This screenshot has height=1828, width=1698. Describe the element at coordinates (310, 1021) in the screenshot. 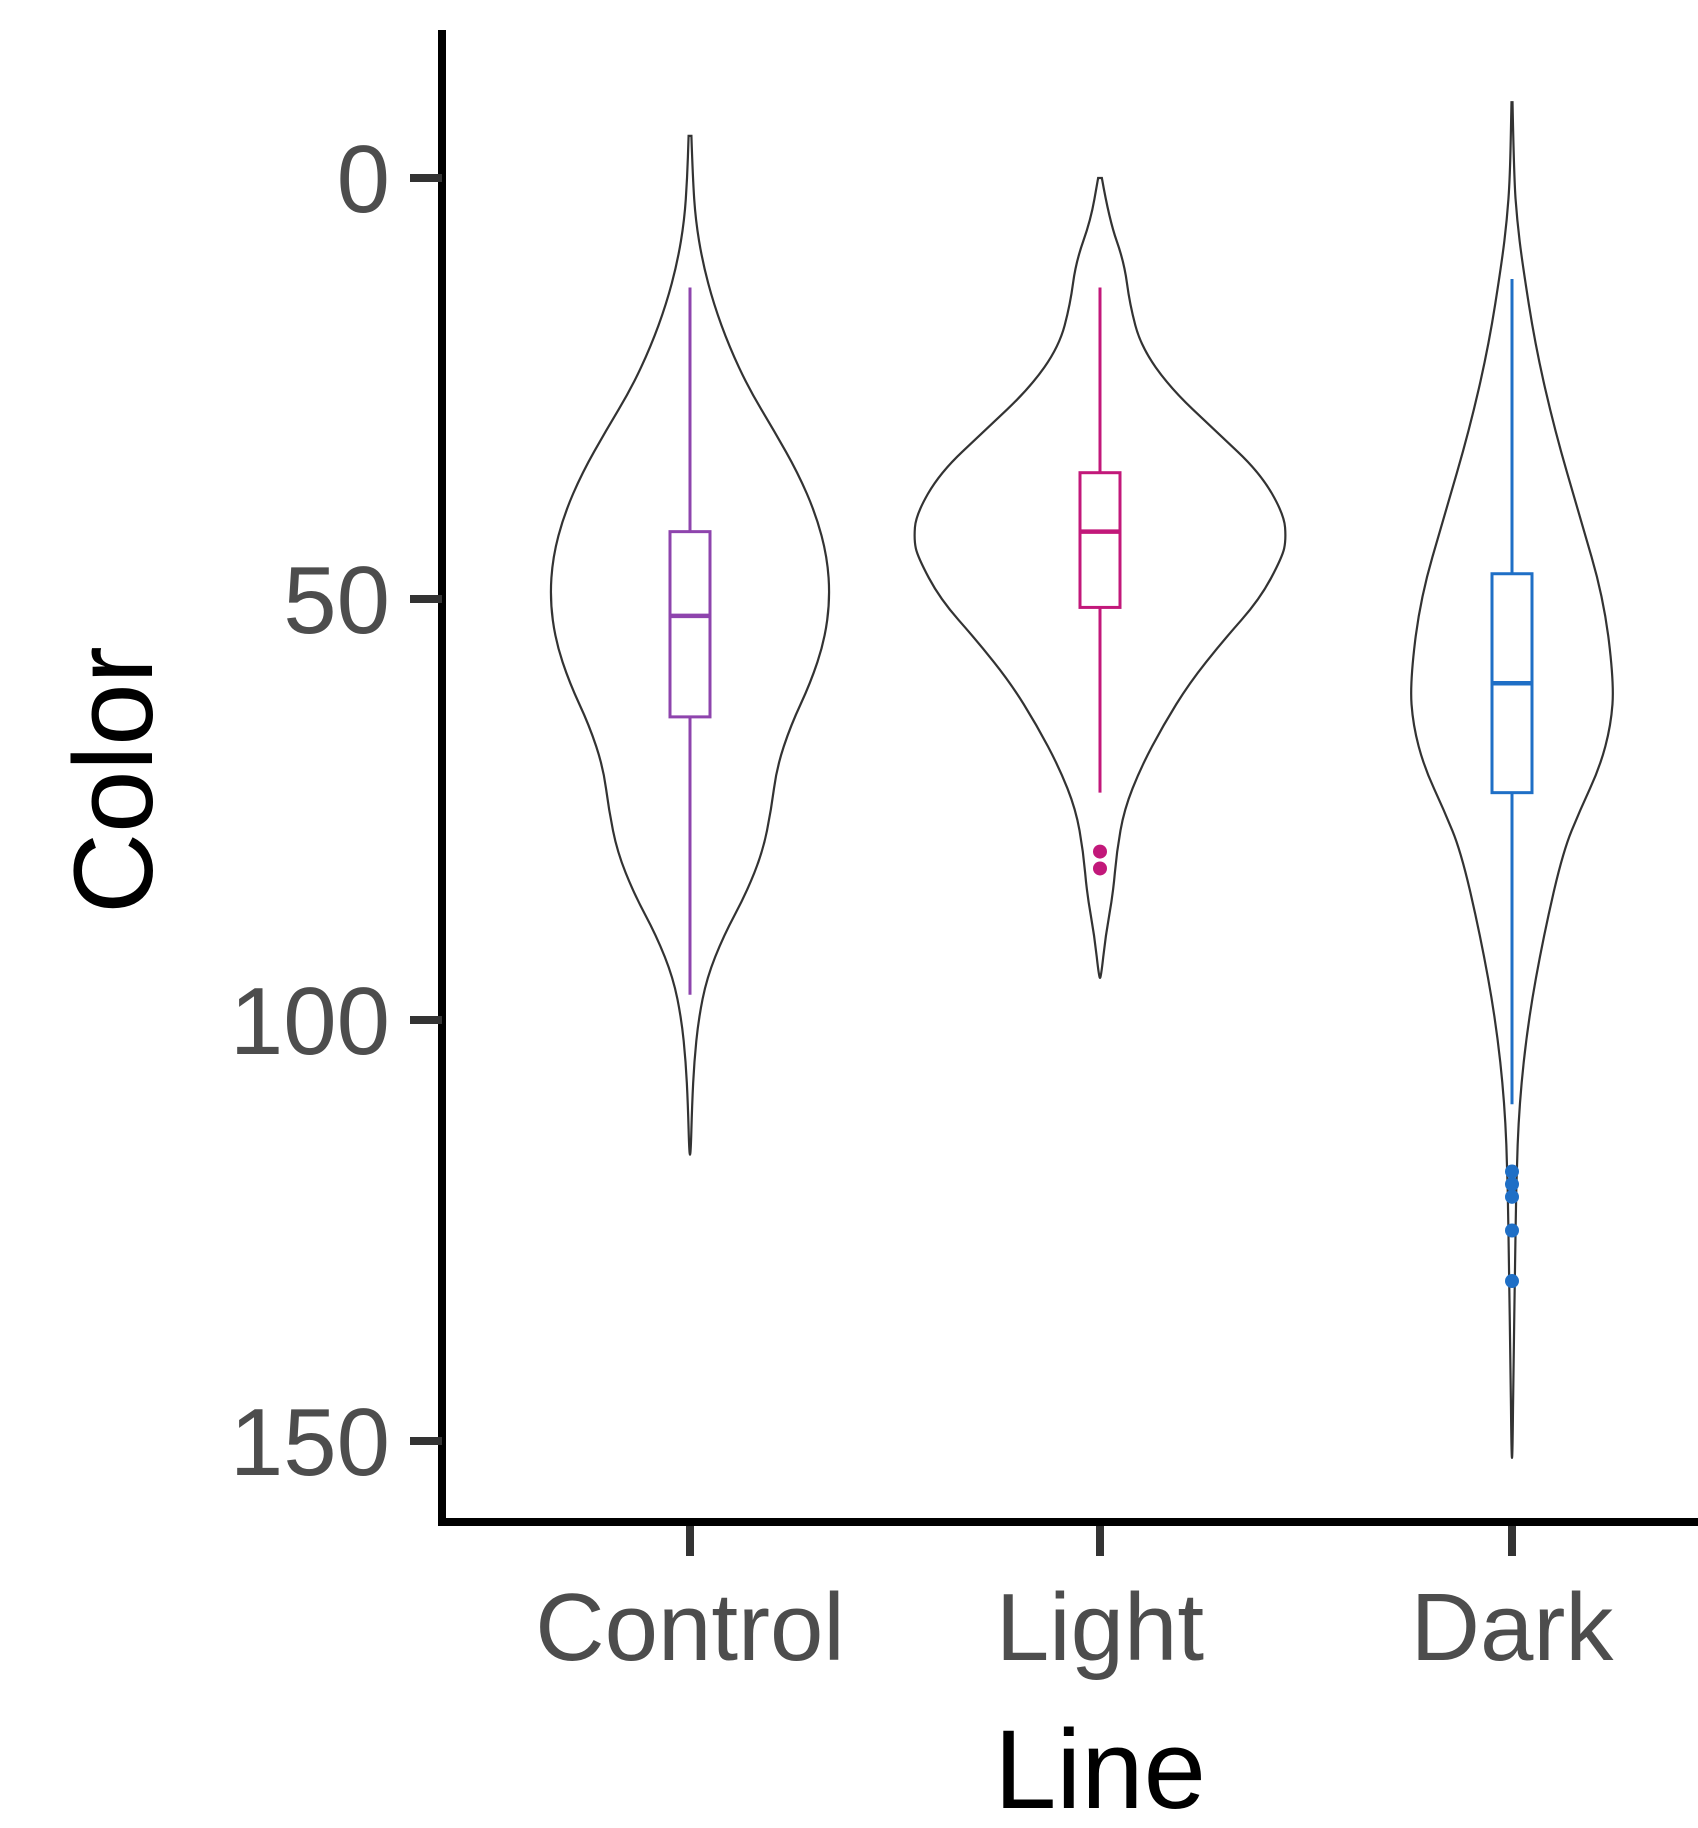

I see `y-tick-label-100: 100` at that location.